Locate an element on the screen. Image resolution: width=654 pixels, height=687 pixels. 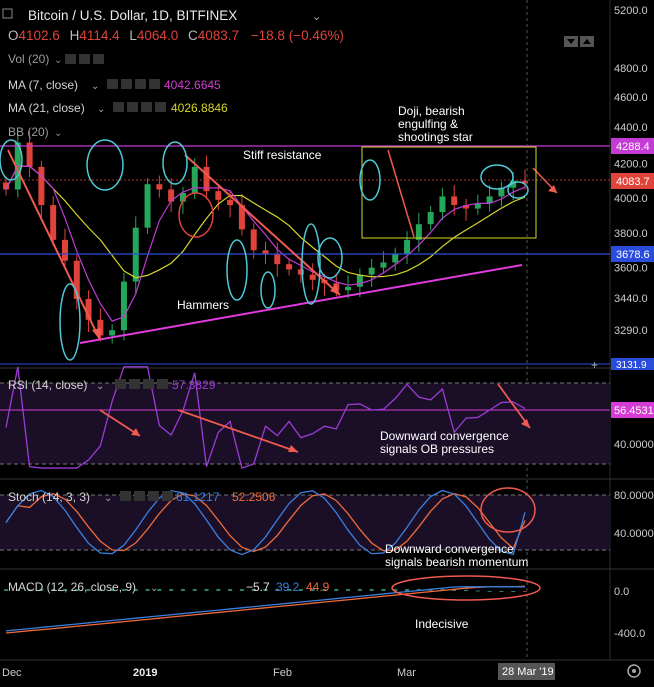
annotation-stoch-1: Downward convergence is located at coordinates (449, 549).